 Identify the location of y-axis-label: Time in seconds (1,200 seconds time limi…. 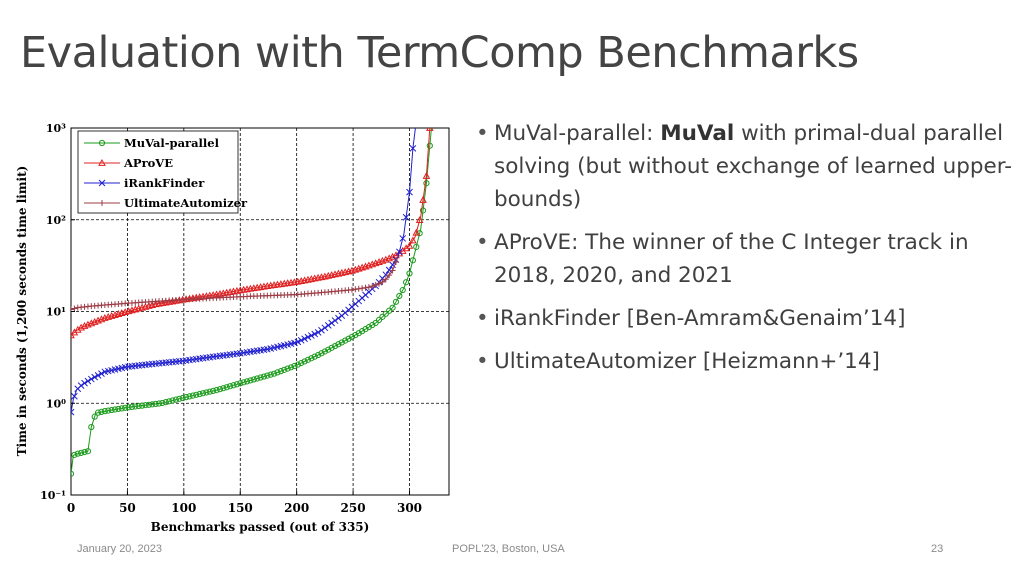
(22, 311).